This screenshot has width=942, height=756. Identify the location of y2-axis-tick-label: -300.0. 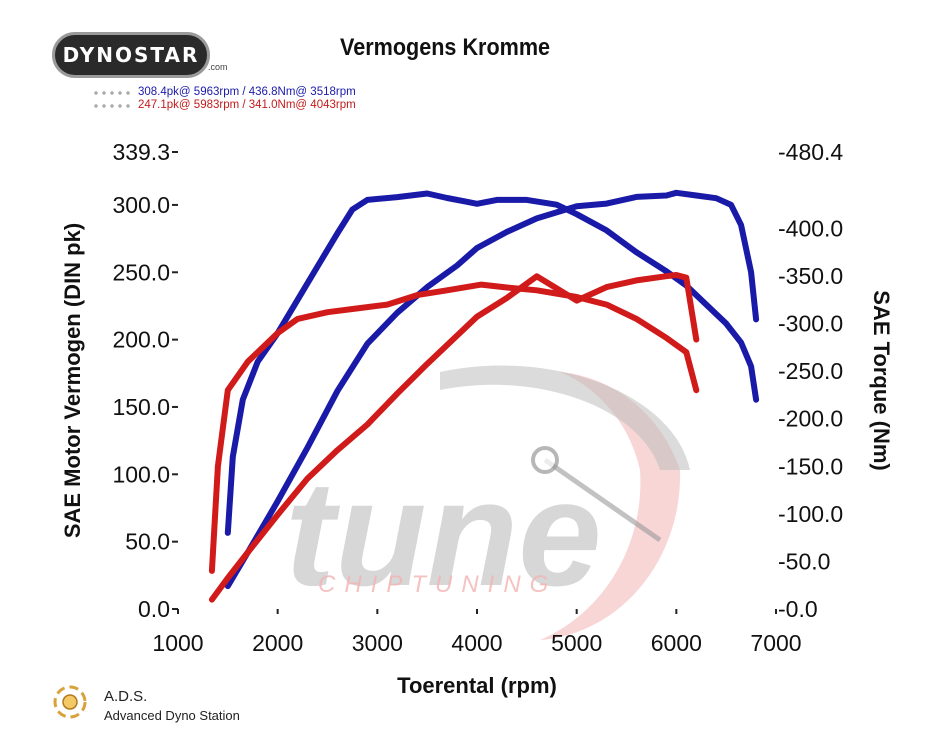
(810, 324).